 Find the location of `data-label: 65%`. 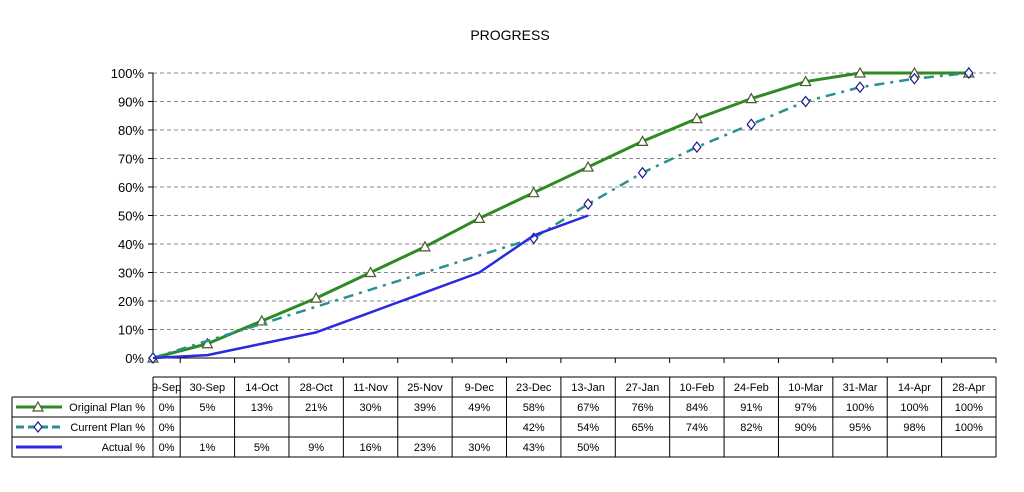

data-label: 65% is located at coordinates (642, 428).